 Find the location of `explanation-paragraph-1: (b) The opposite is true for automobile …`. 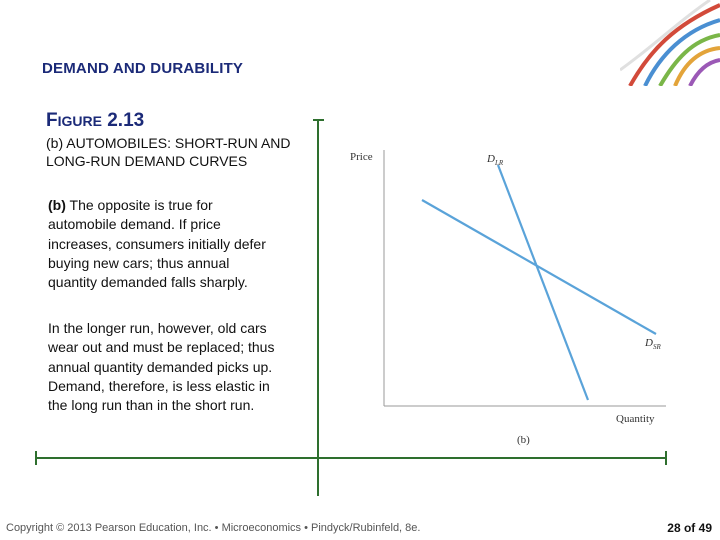

explanation-paragraph-1: (b) The opposite is true for automobile … is located at coordinates (164, 244).